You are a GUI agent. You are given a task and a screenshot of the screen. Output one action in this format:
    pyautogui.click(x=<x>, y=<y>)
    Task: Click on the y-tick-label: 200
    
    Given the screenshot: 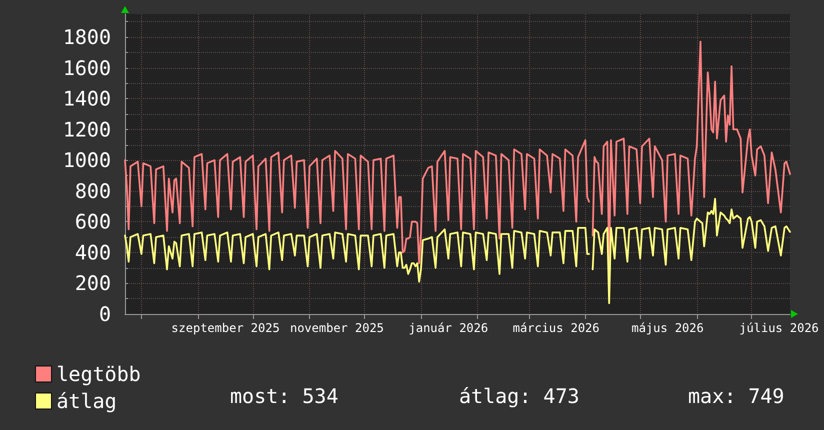 What is the action you would take?
    pyautogui.click(x=92, y=283)
    